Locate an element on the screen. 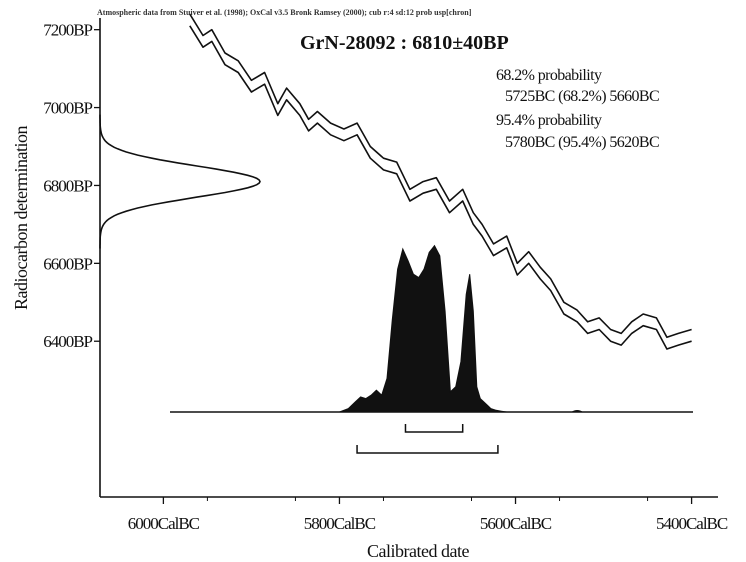  minor-probability-bump is located at coordinates (577, 411).